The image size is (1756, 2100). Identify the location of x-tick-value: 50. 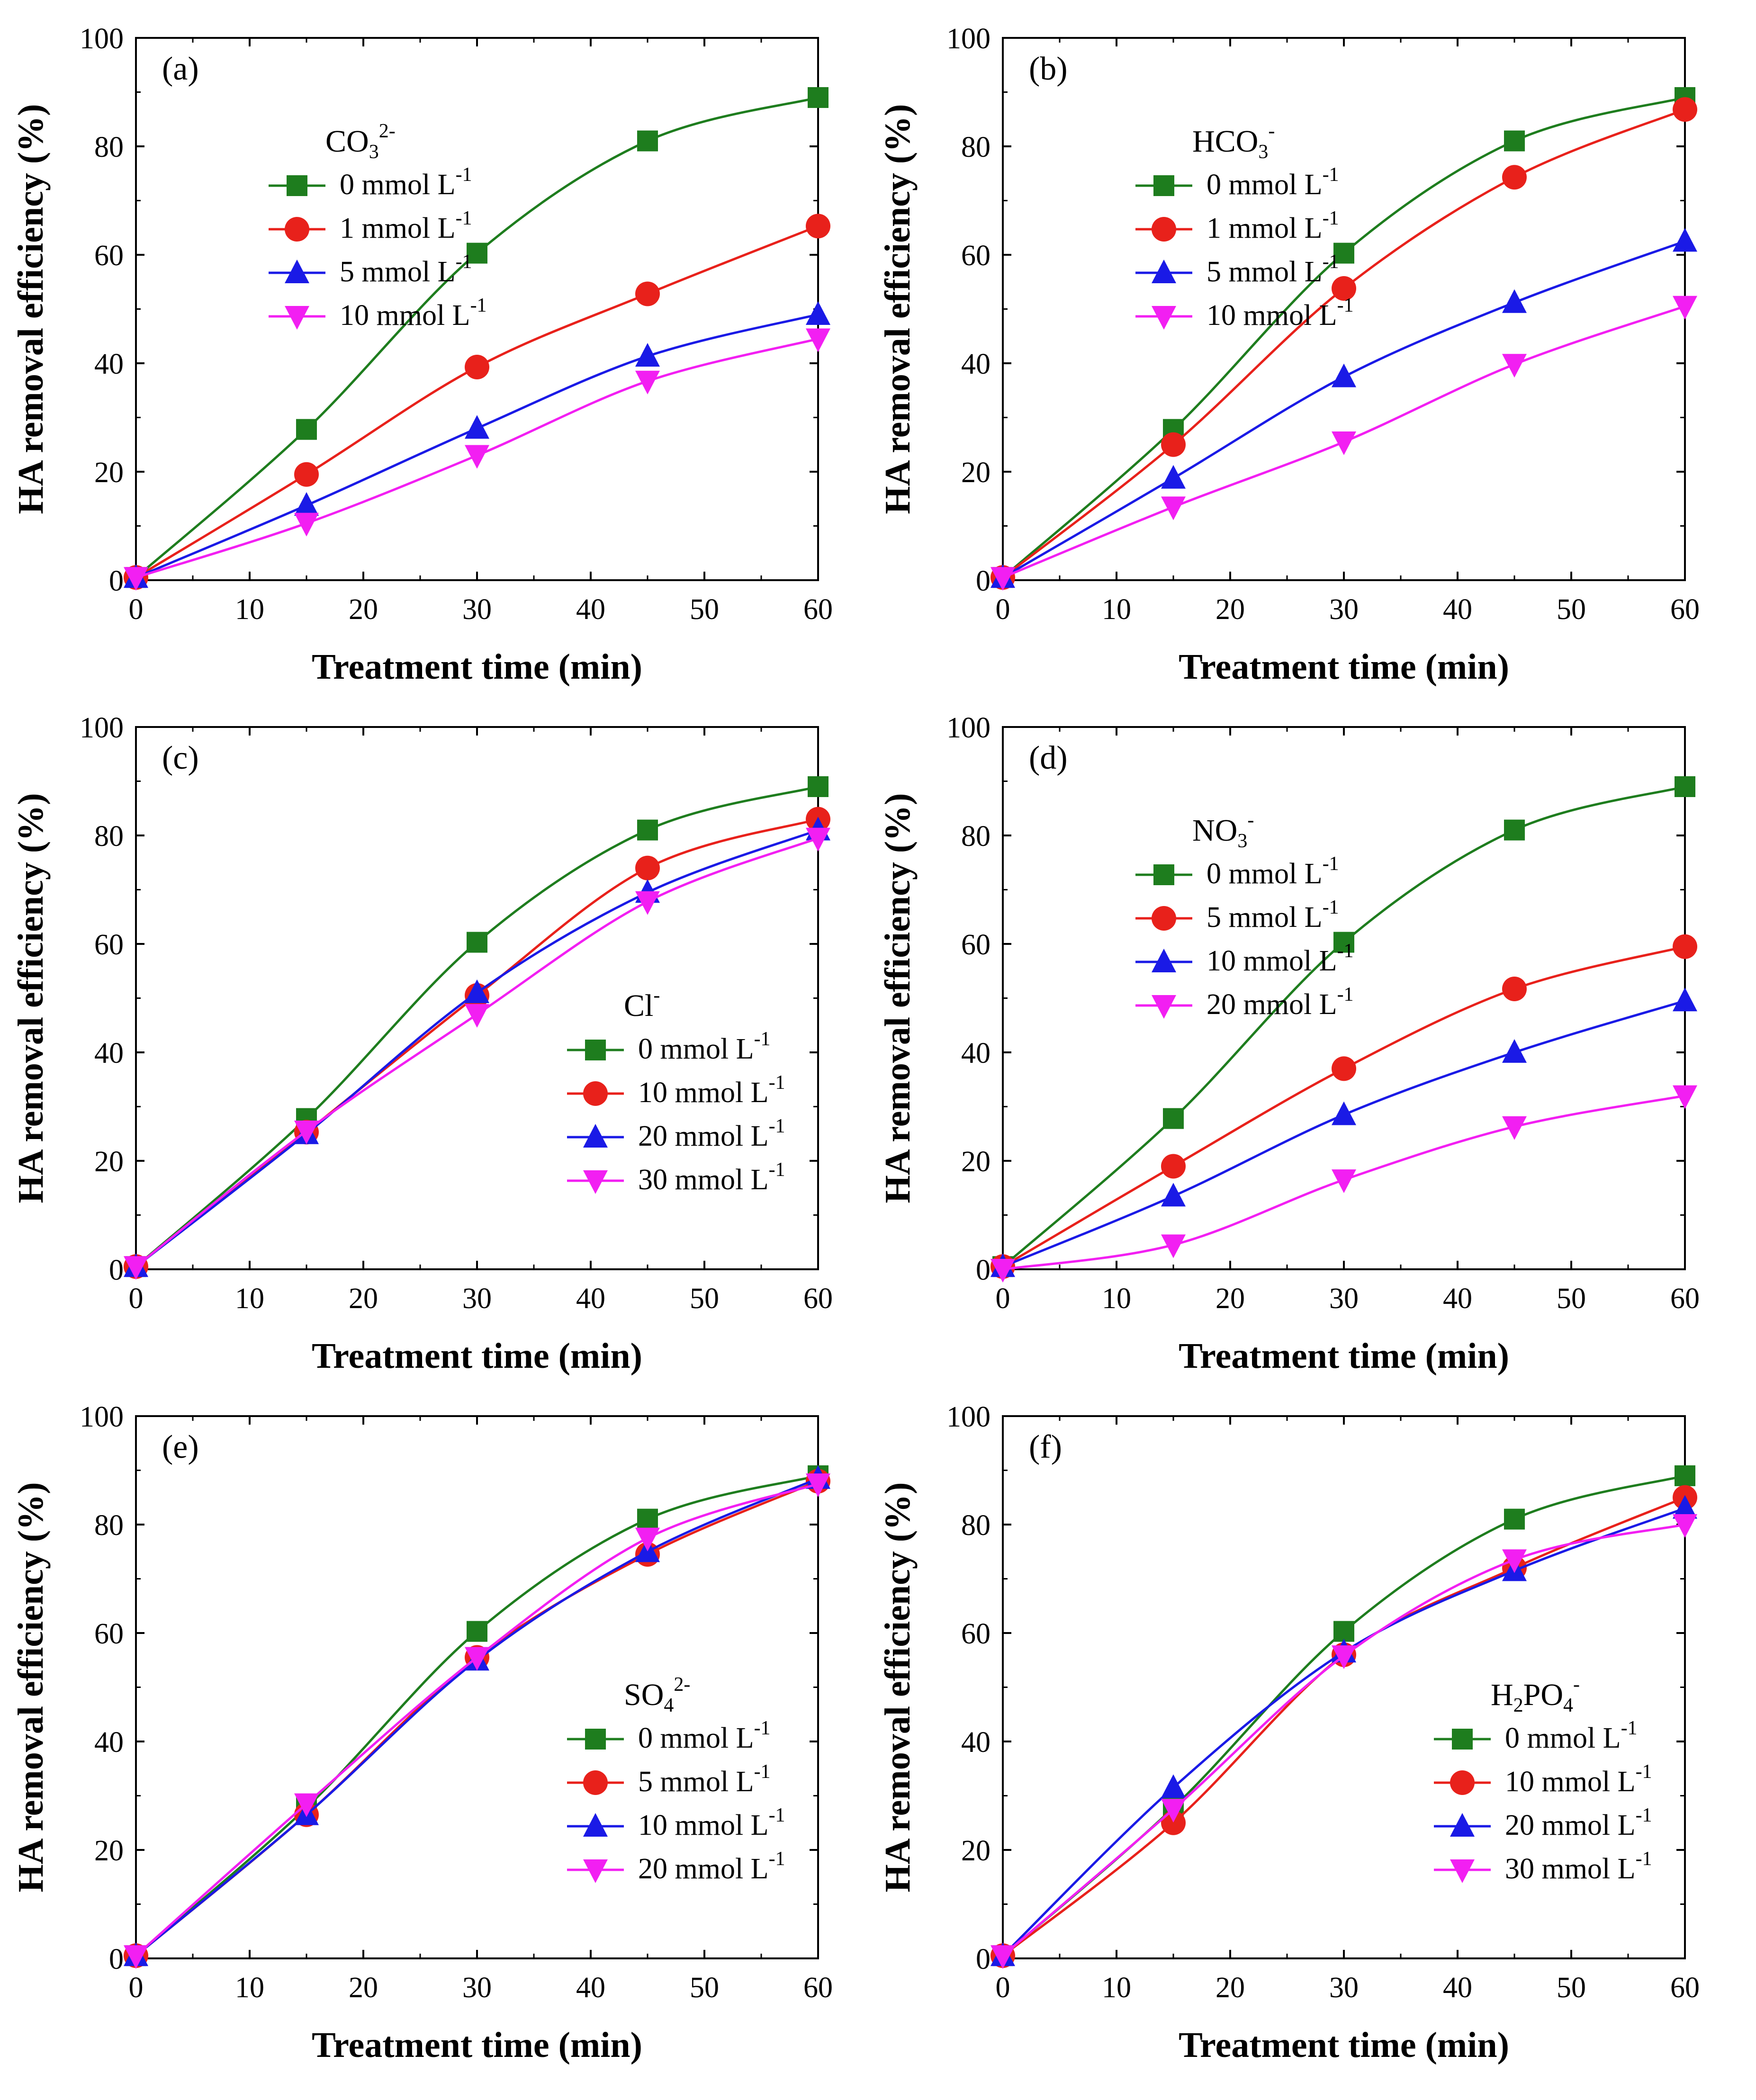
(704, 1299).